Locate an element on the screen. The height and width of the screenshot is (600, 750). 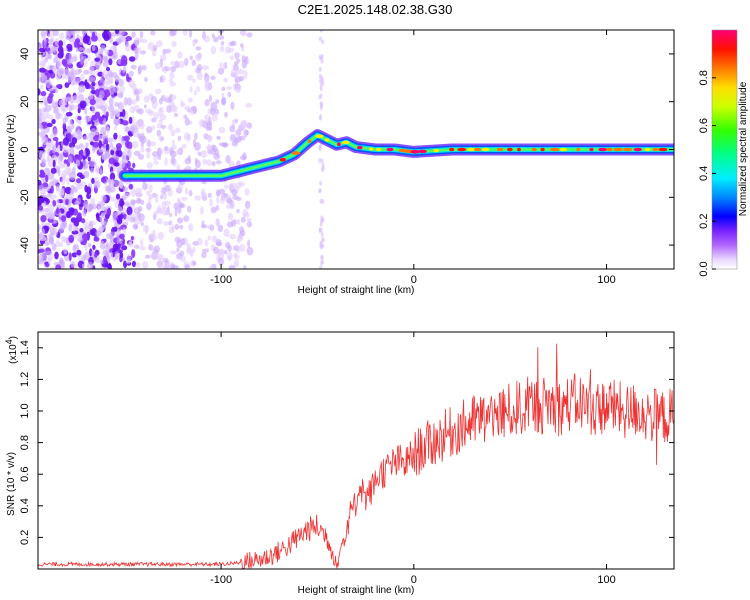
colorbar: 0.0 0.2 0.4 0.6 0.8 is located at coordinates (718, 153).